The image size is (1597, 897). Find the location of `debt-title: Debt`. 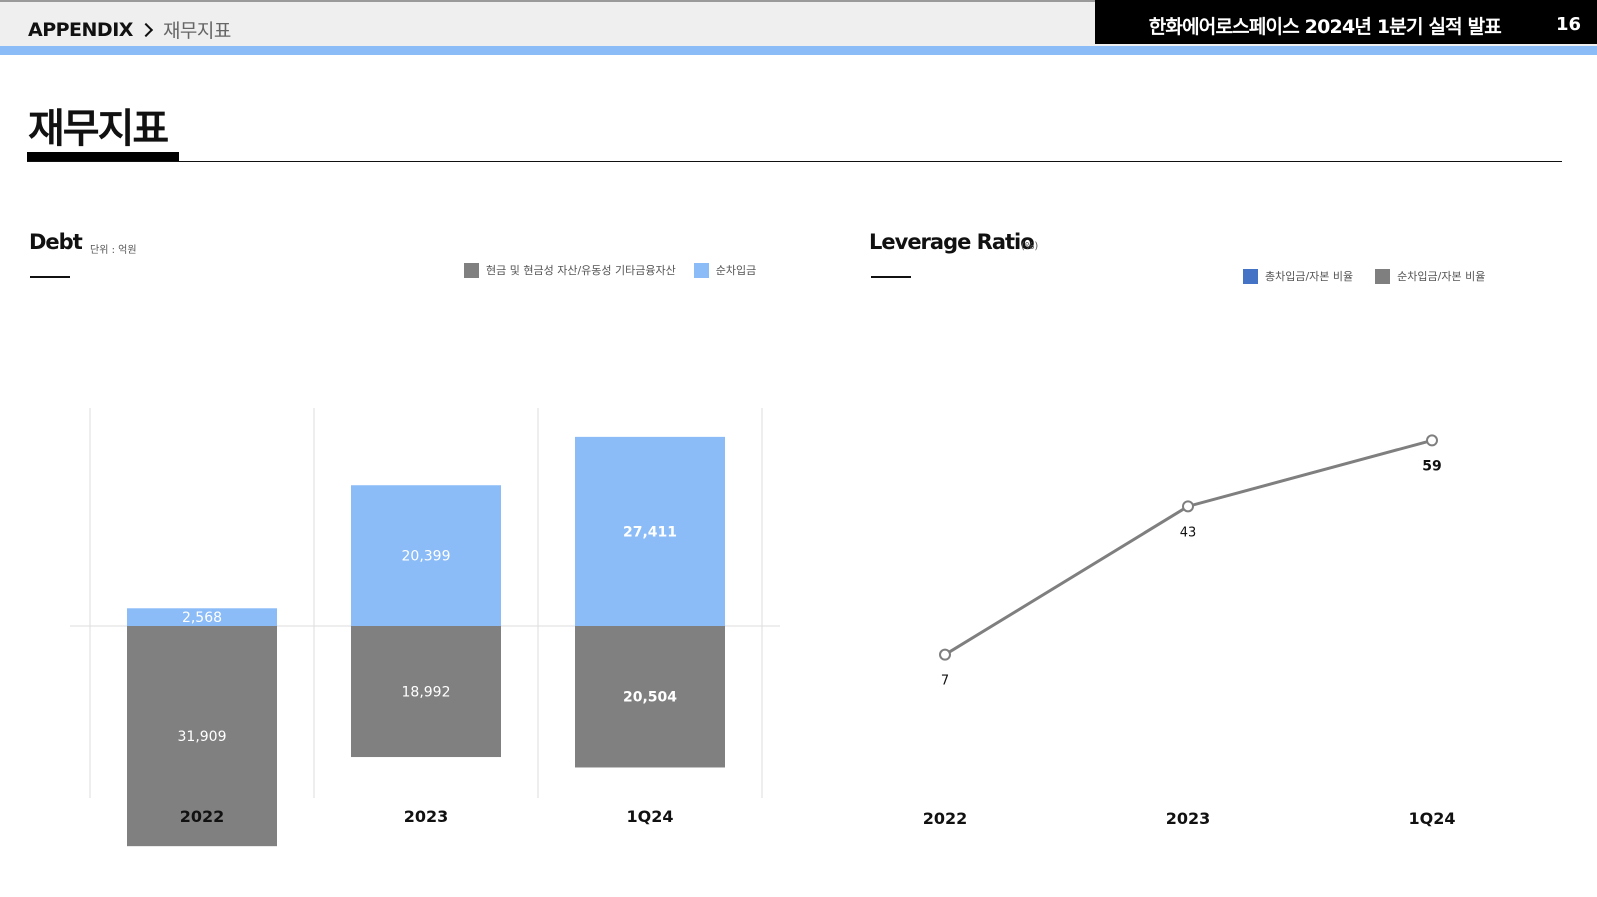

debt-title: Debt is located at coordinates (56, 242).